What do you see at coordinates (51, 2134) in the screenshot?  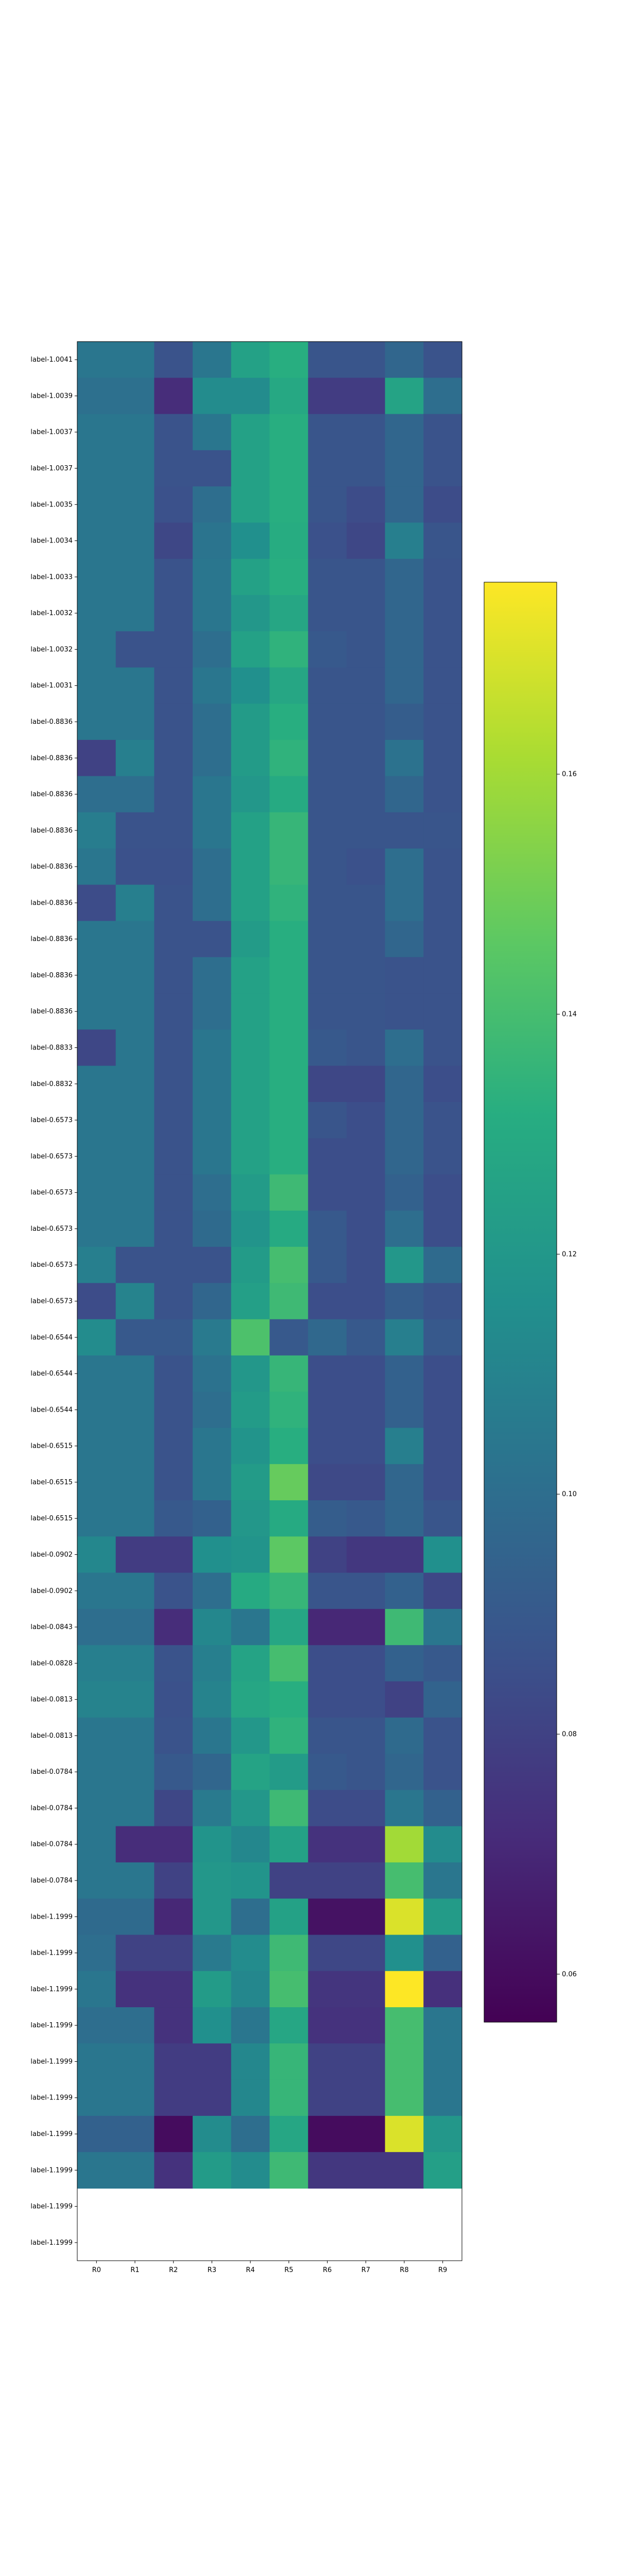 I see `row-tick-label: label-1.1999` at bounding box center [51, 2134].